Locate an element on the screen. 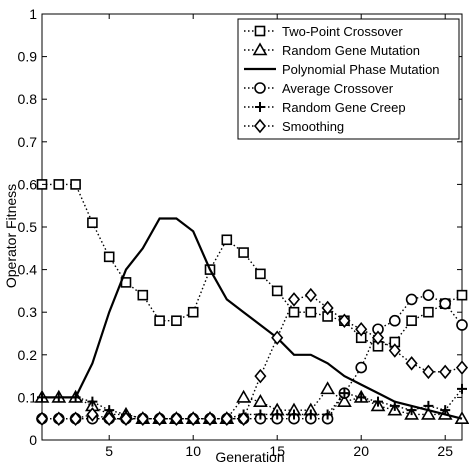  x-tick-label: 5 is located at coordinates (109, 451).